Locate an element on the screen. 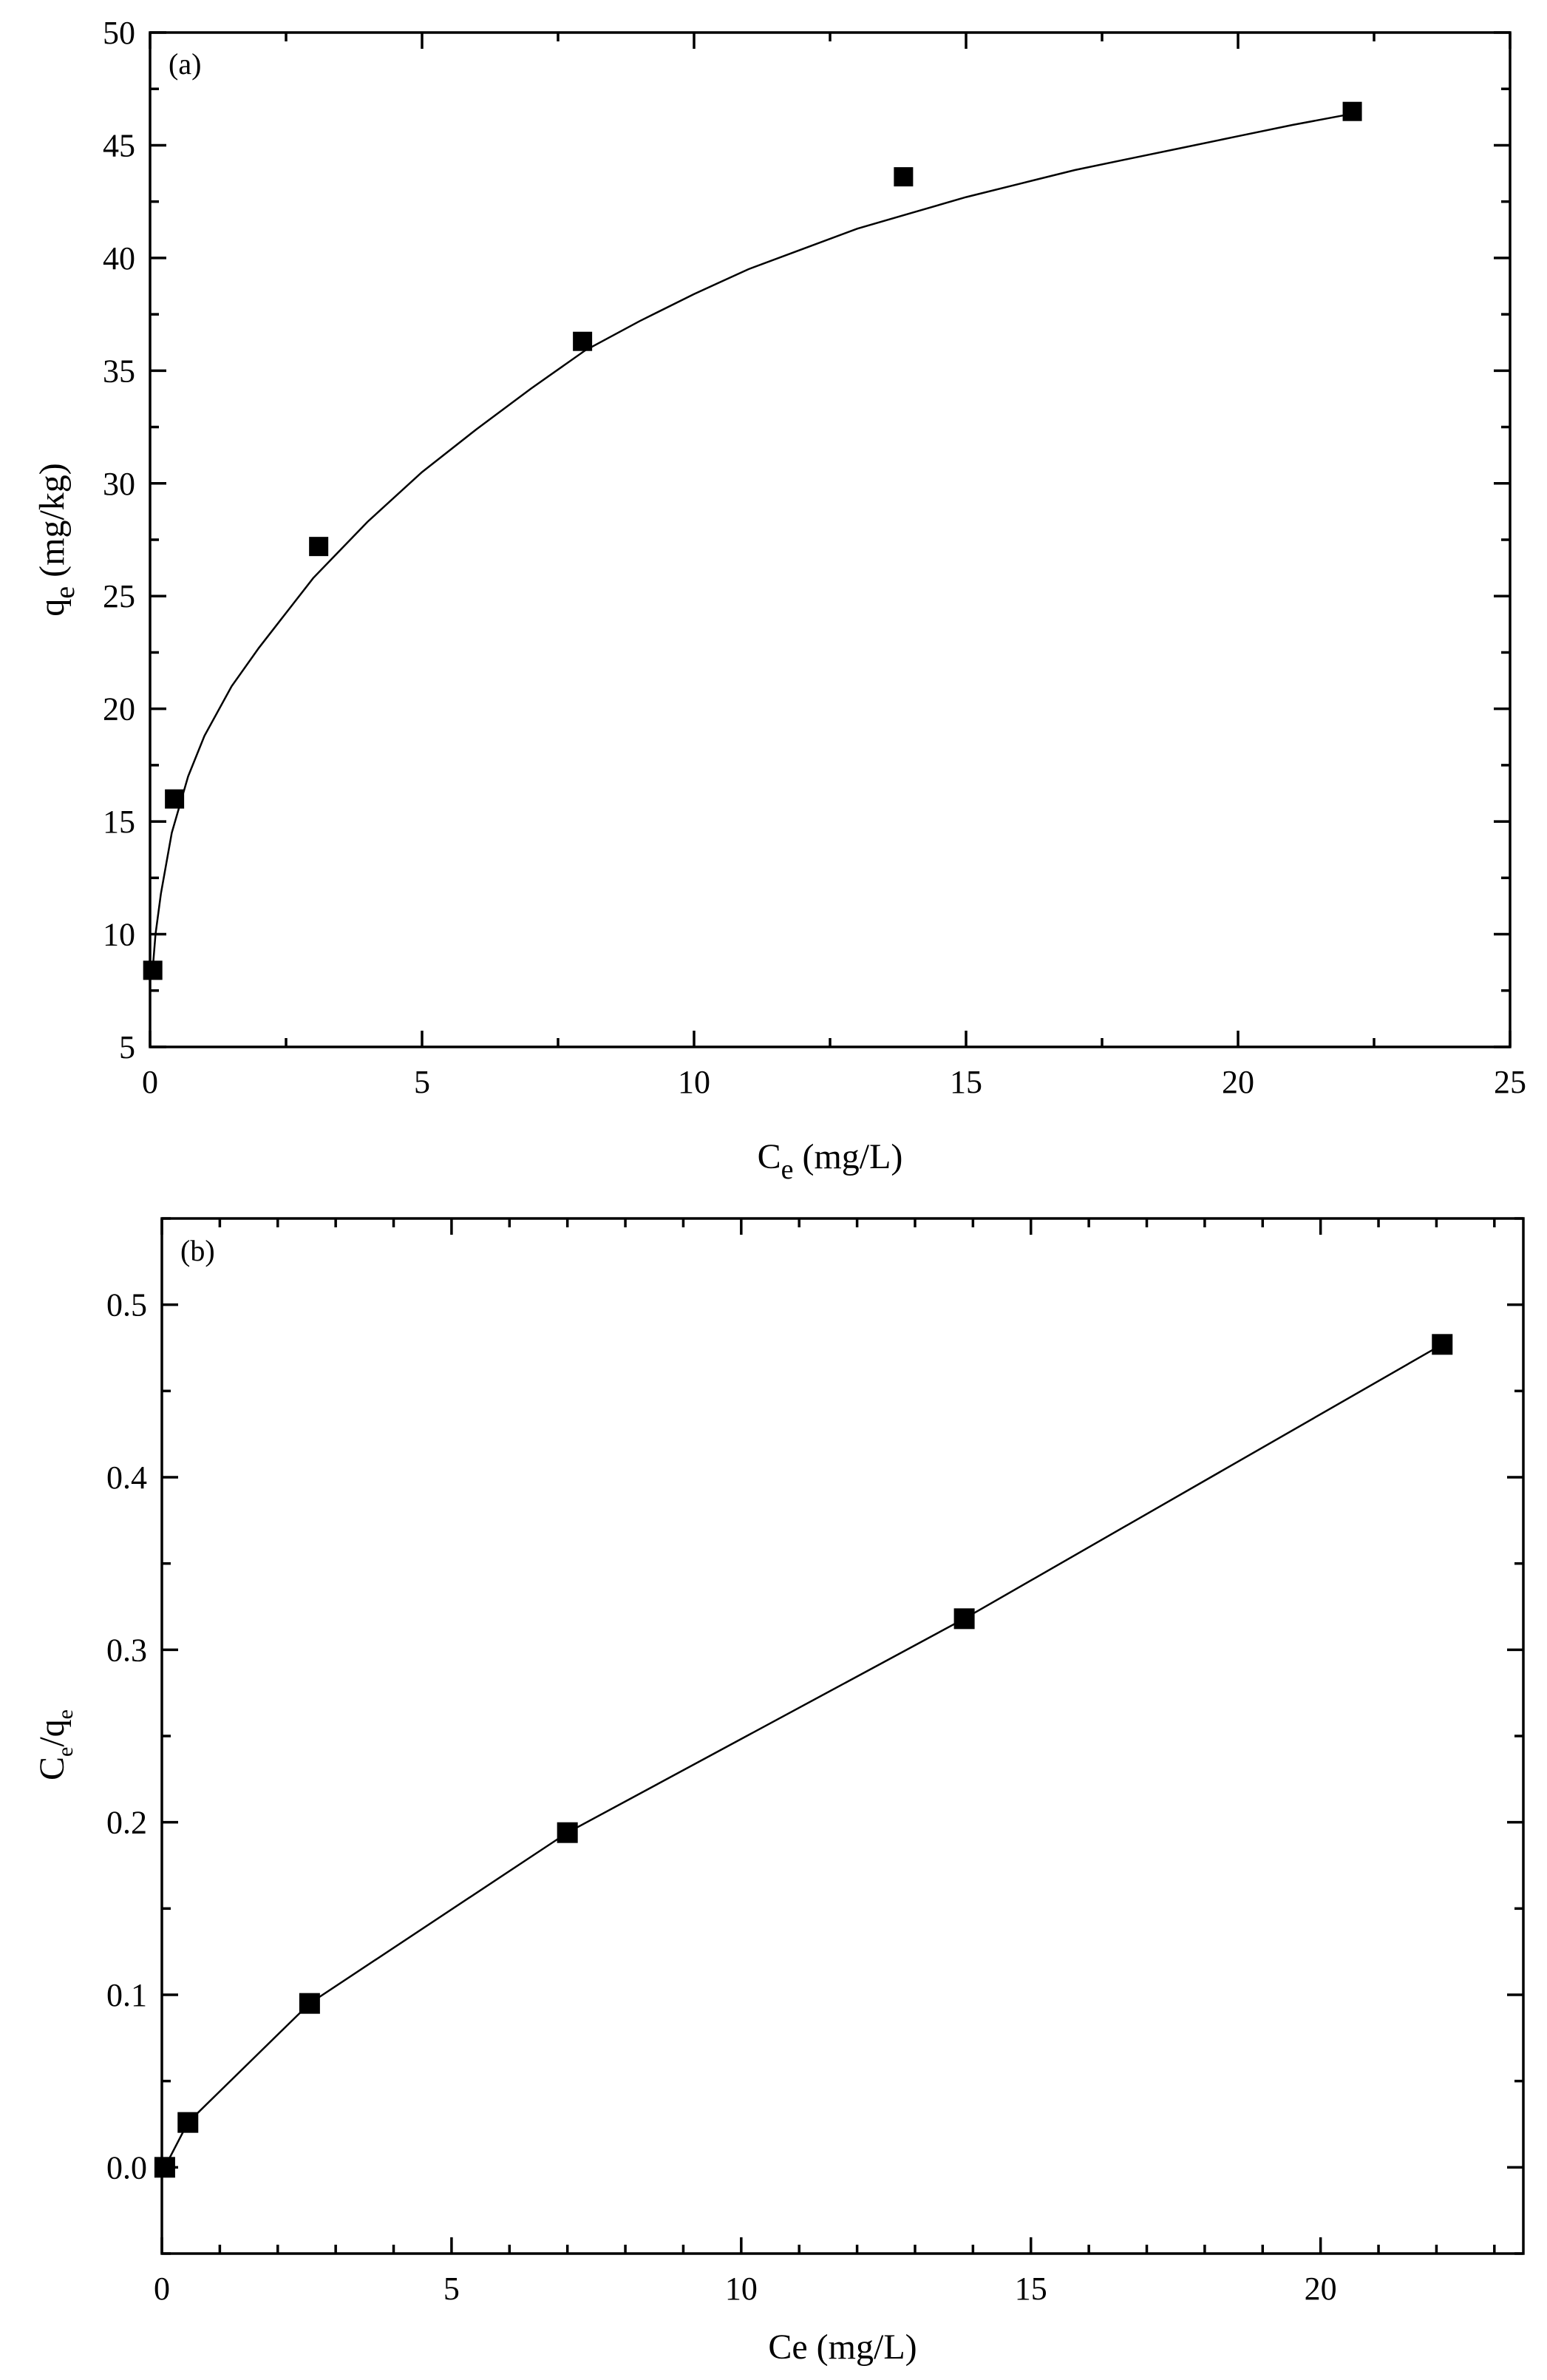  y-tick-label: 40 is located at coordinates (119, 259).